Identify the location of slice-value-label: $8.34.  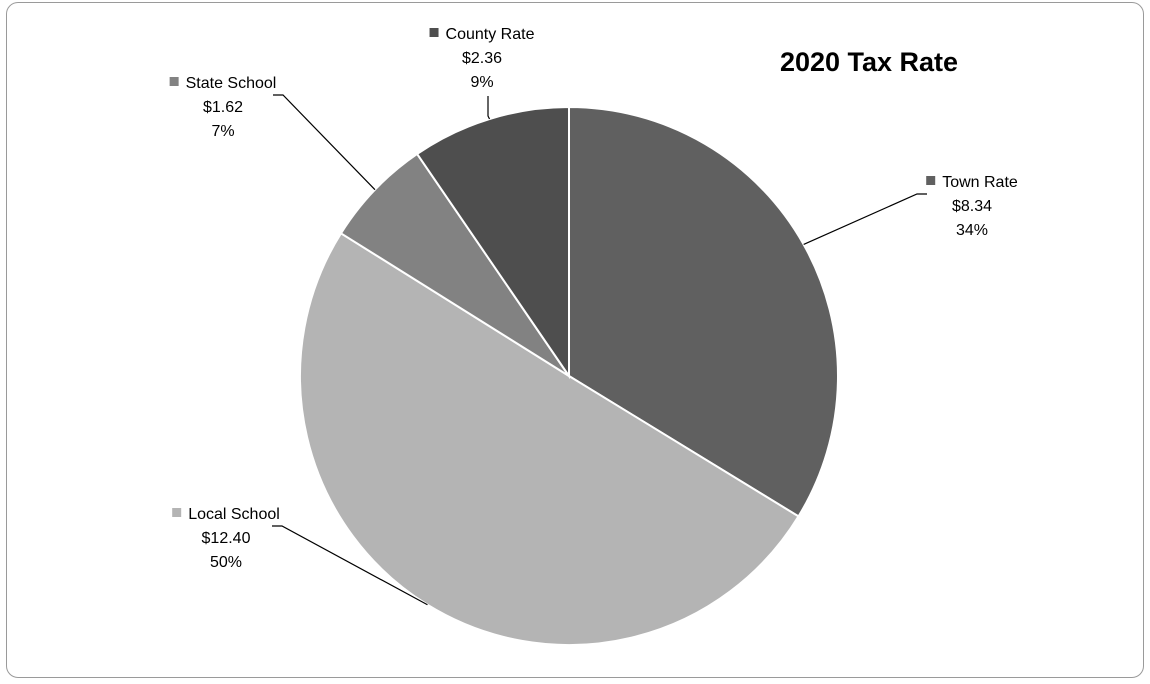
(972, 206).